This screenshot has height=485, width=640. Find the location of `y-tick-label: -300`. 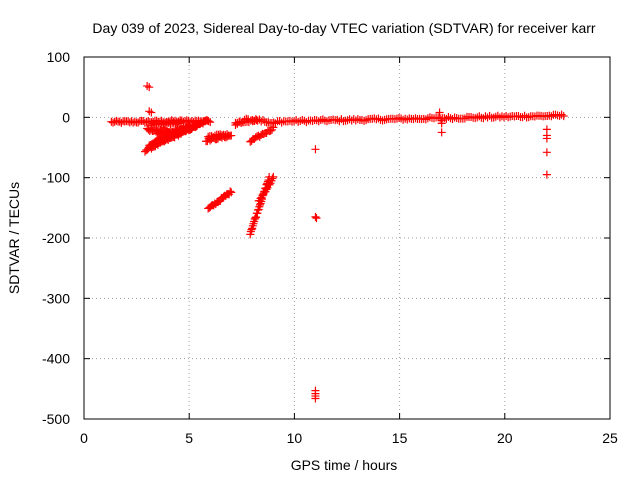

y-tick-label: -300 is located at coordinates (56, 298).